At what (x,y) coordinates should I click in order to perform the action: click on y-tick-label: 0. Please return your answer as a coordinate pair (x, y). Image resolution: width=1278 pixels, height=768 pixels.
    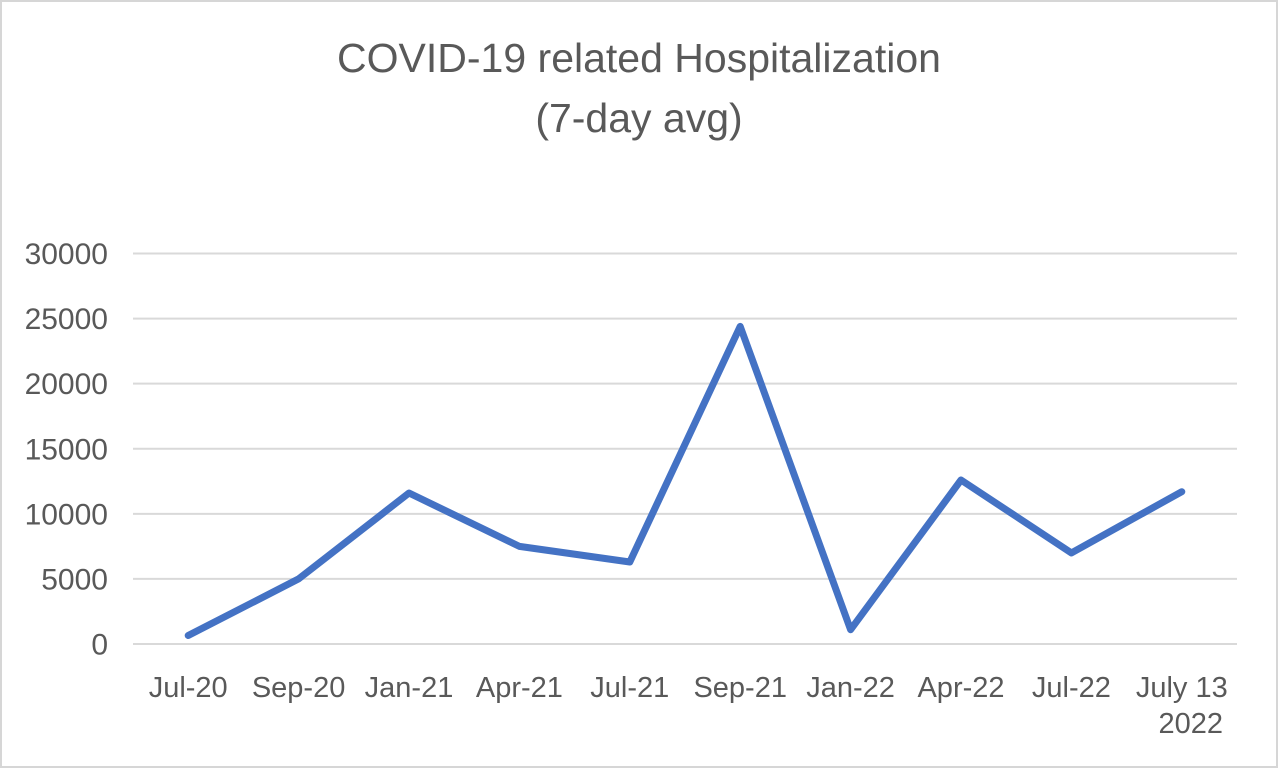
    Looking at the image, I should click on (99, 645).